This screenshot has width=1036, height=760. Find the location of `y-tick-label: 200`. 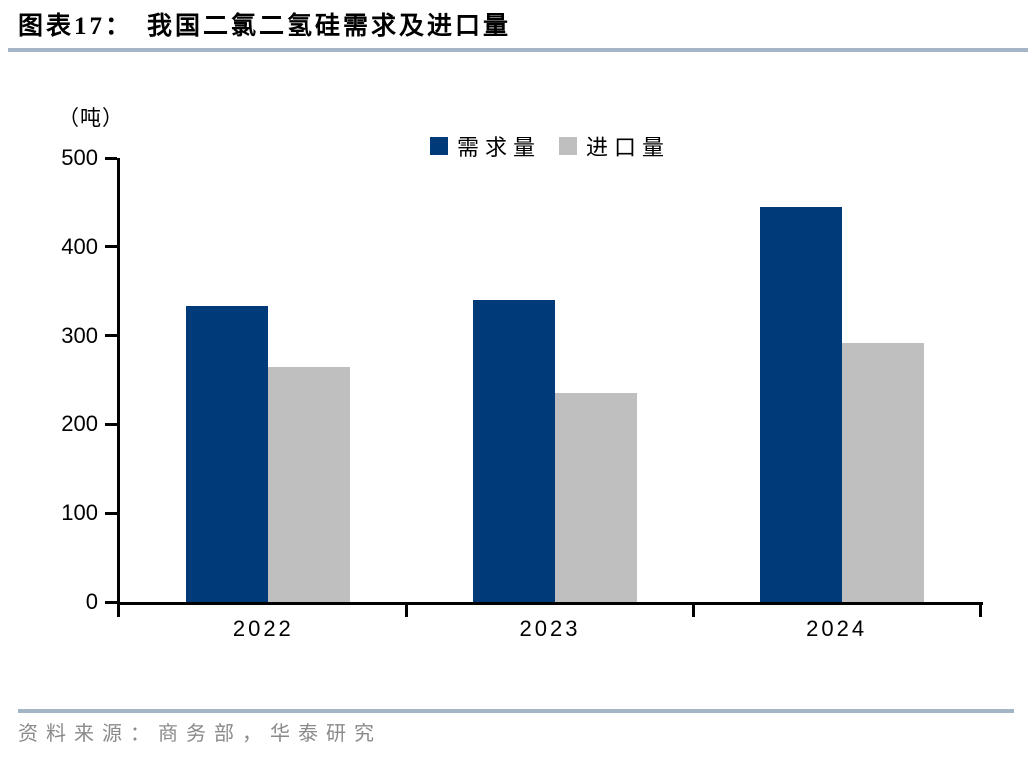

y-tick-label: 200 is located at coordinates (79, 424).